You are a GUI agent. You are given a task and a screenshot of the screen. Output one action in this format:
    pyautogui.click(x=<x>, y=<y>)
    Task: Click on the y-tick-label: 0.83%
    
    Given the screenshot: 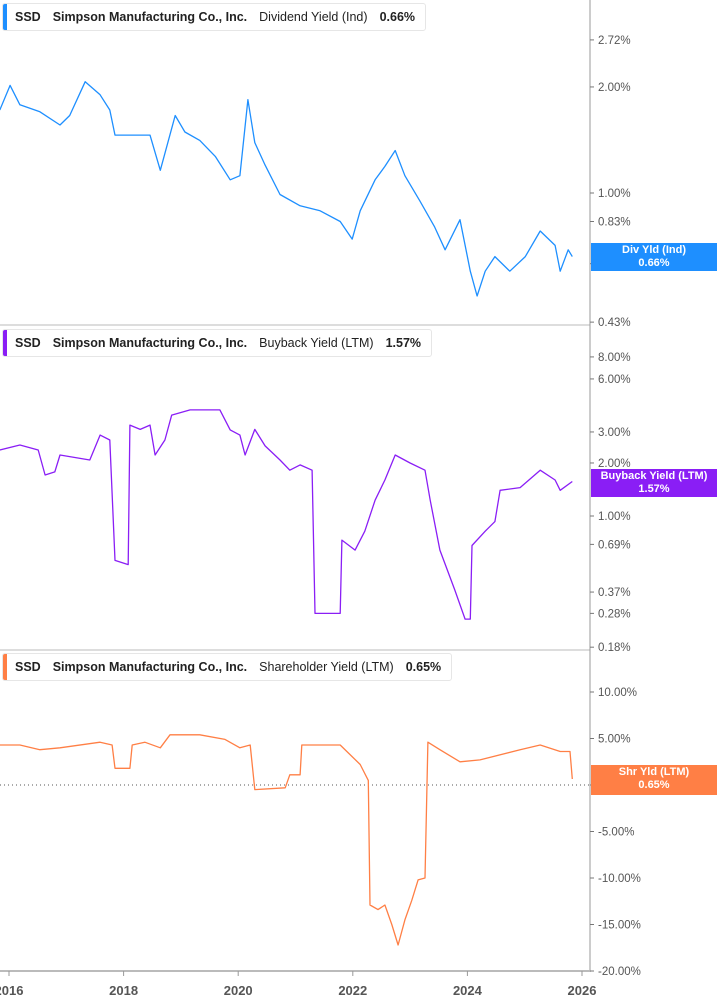 What is the action you would take?
    pyautogui.click(x=614, y=223)
    